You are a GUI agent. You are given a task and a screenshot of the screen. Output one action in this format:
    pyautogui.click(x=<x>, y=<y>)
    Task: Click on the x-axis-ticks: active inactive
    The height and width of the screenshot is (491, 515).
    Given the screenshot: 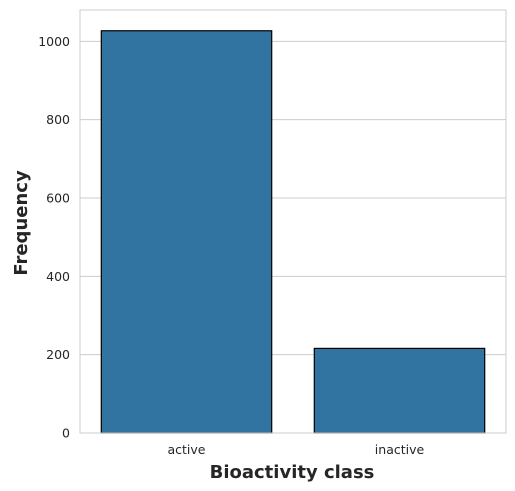 What is the action you would take?
    pyautogui.click(x=296, y=449)
    